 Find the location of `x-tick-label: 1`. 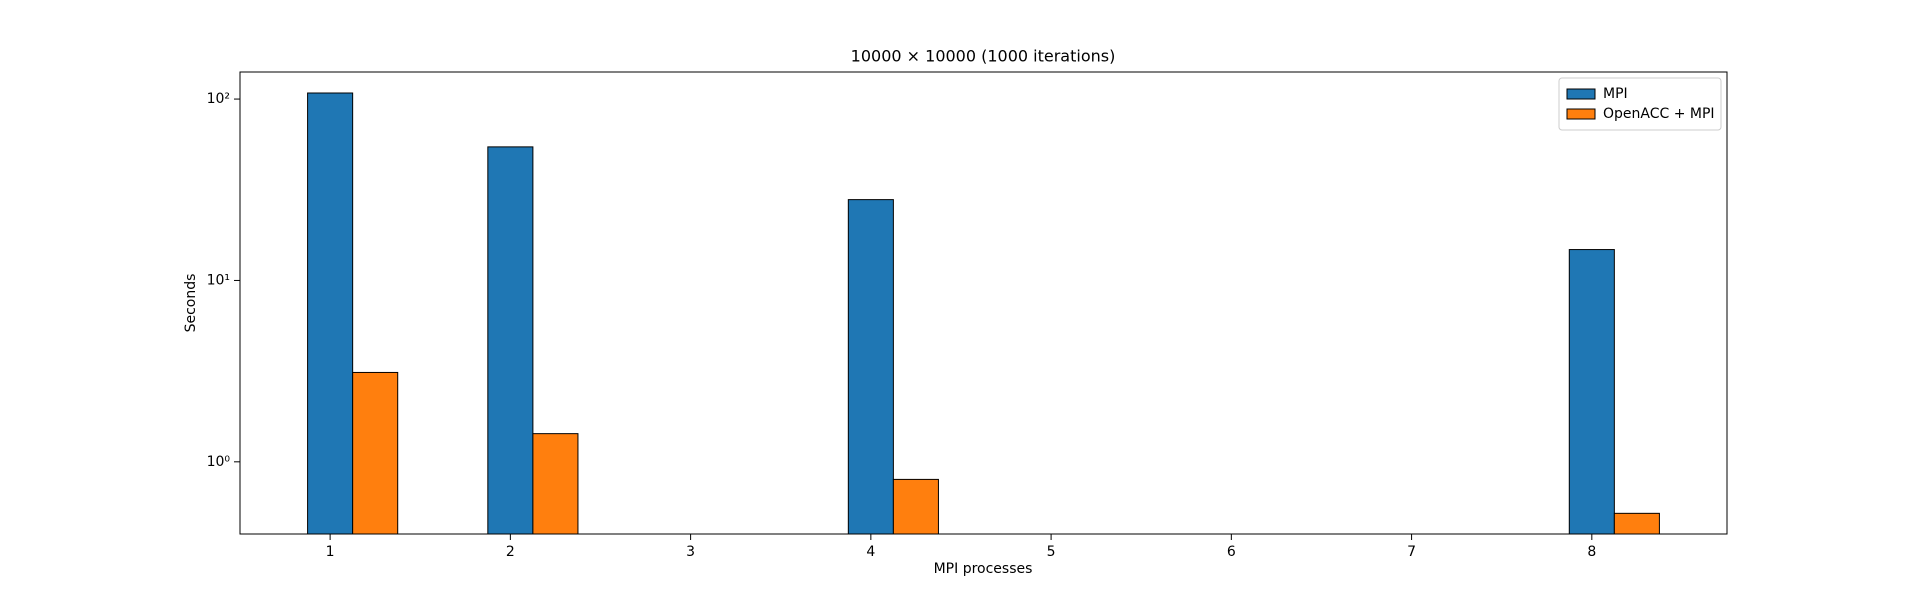

x-tick-label: 1 is located at coordinates (330, 552).